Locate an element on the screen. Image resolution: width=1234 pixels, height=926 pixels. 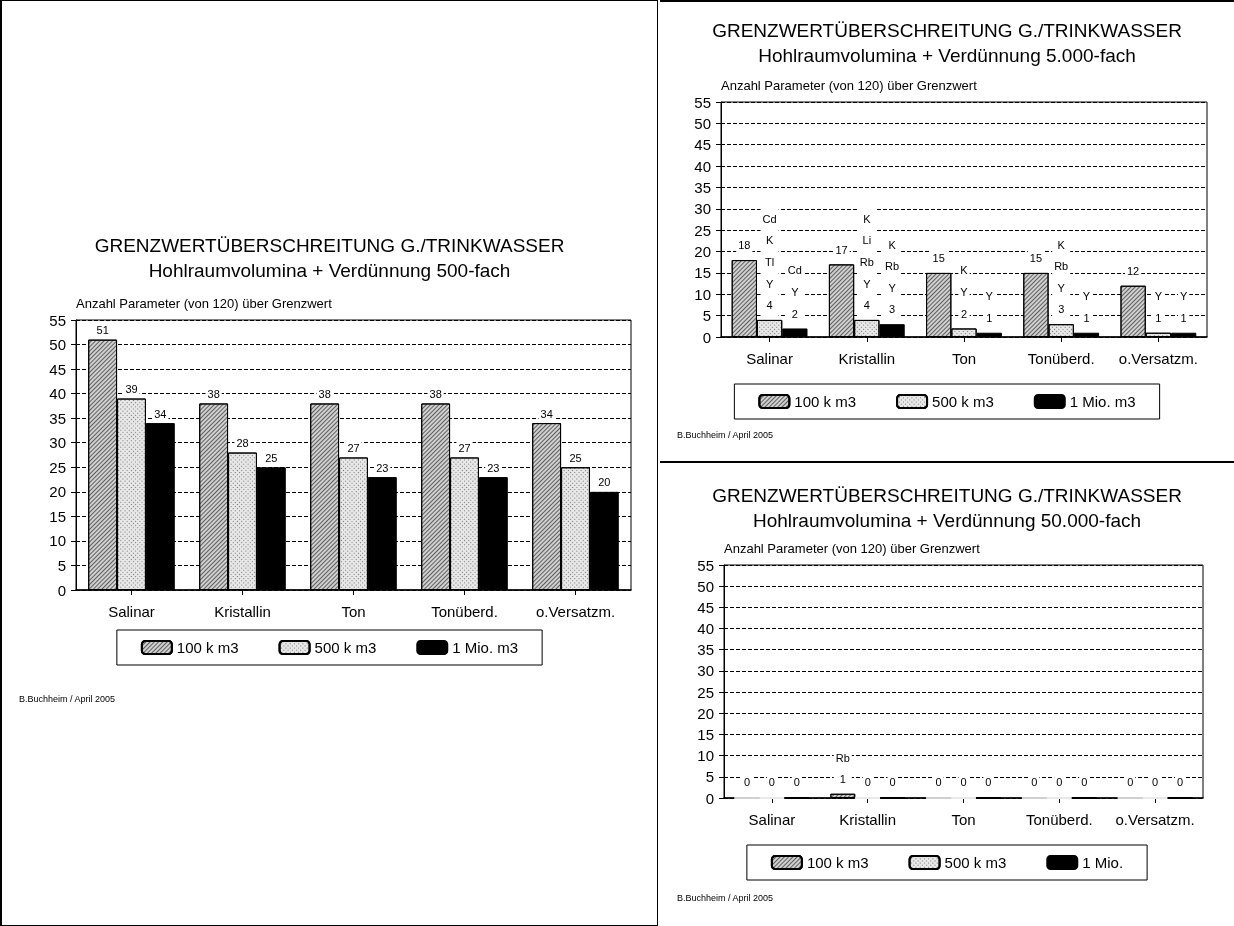
x-tick-label: o.Versatzm. is located at coordinates (1155, 819).